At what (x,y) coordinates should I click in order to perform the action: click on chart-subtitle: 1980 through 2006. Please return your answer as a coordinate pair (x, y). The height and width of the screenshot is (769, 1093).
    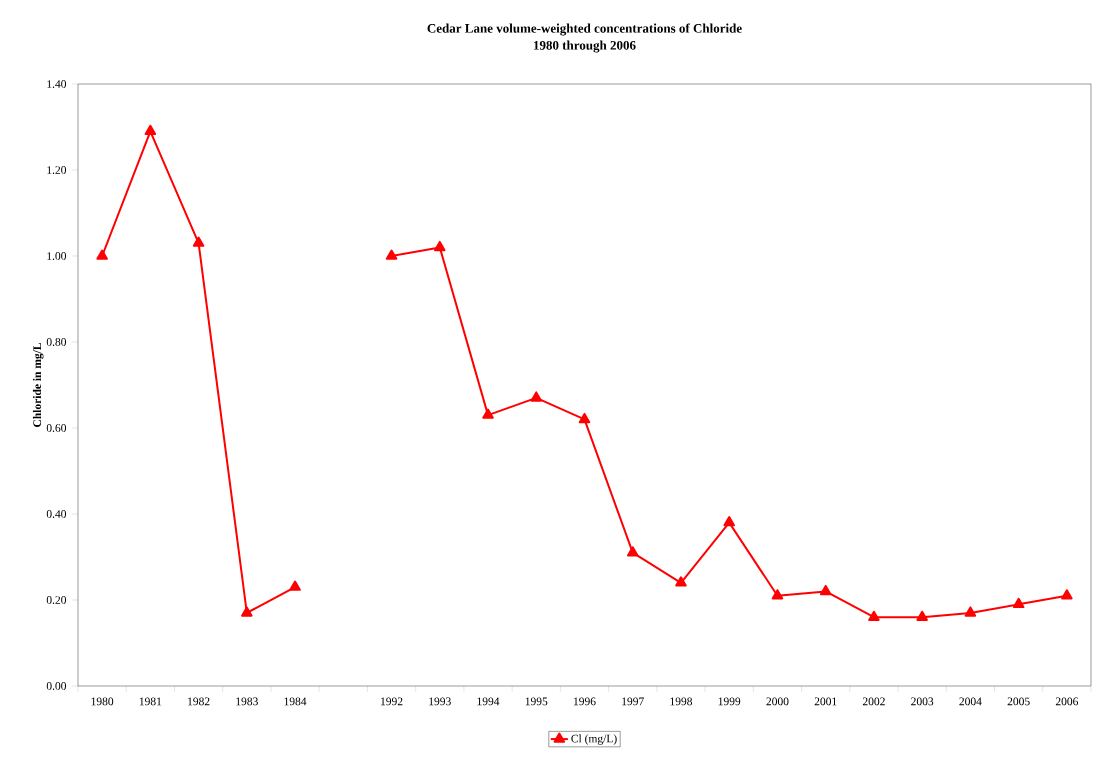
    Looking at the image, I should click on (585, 46).